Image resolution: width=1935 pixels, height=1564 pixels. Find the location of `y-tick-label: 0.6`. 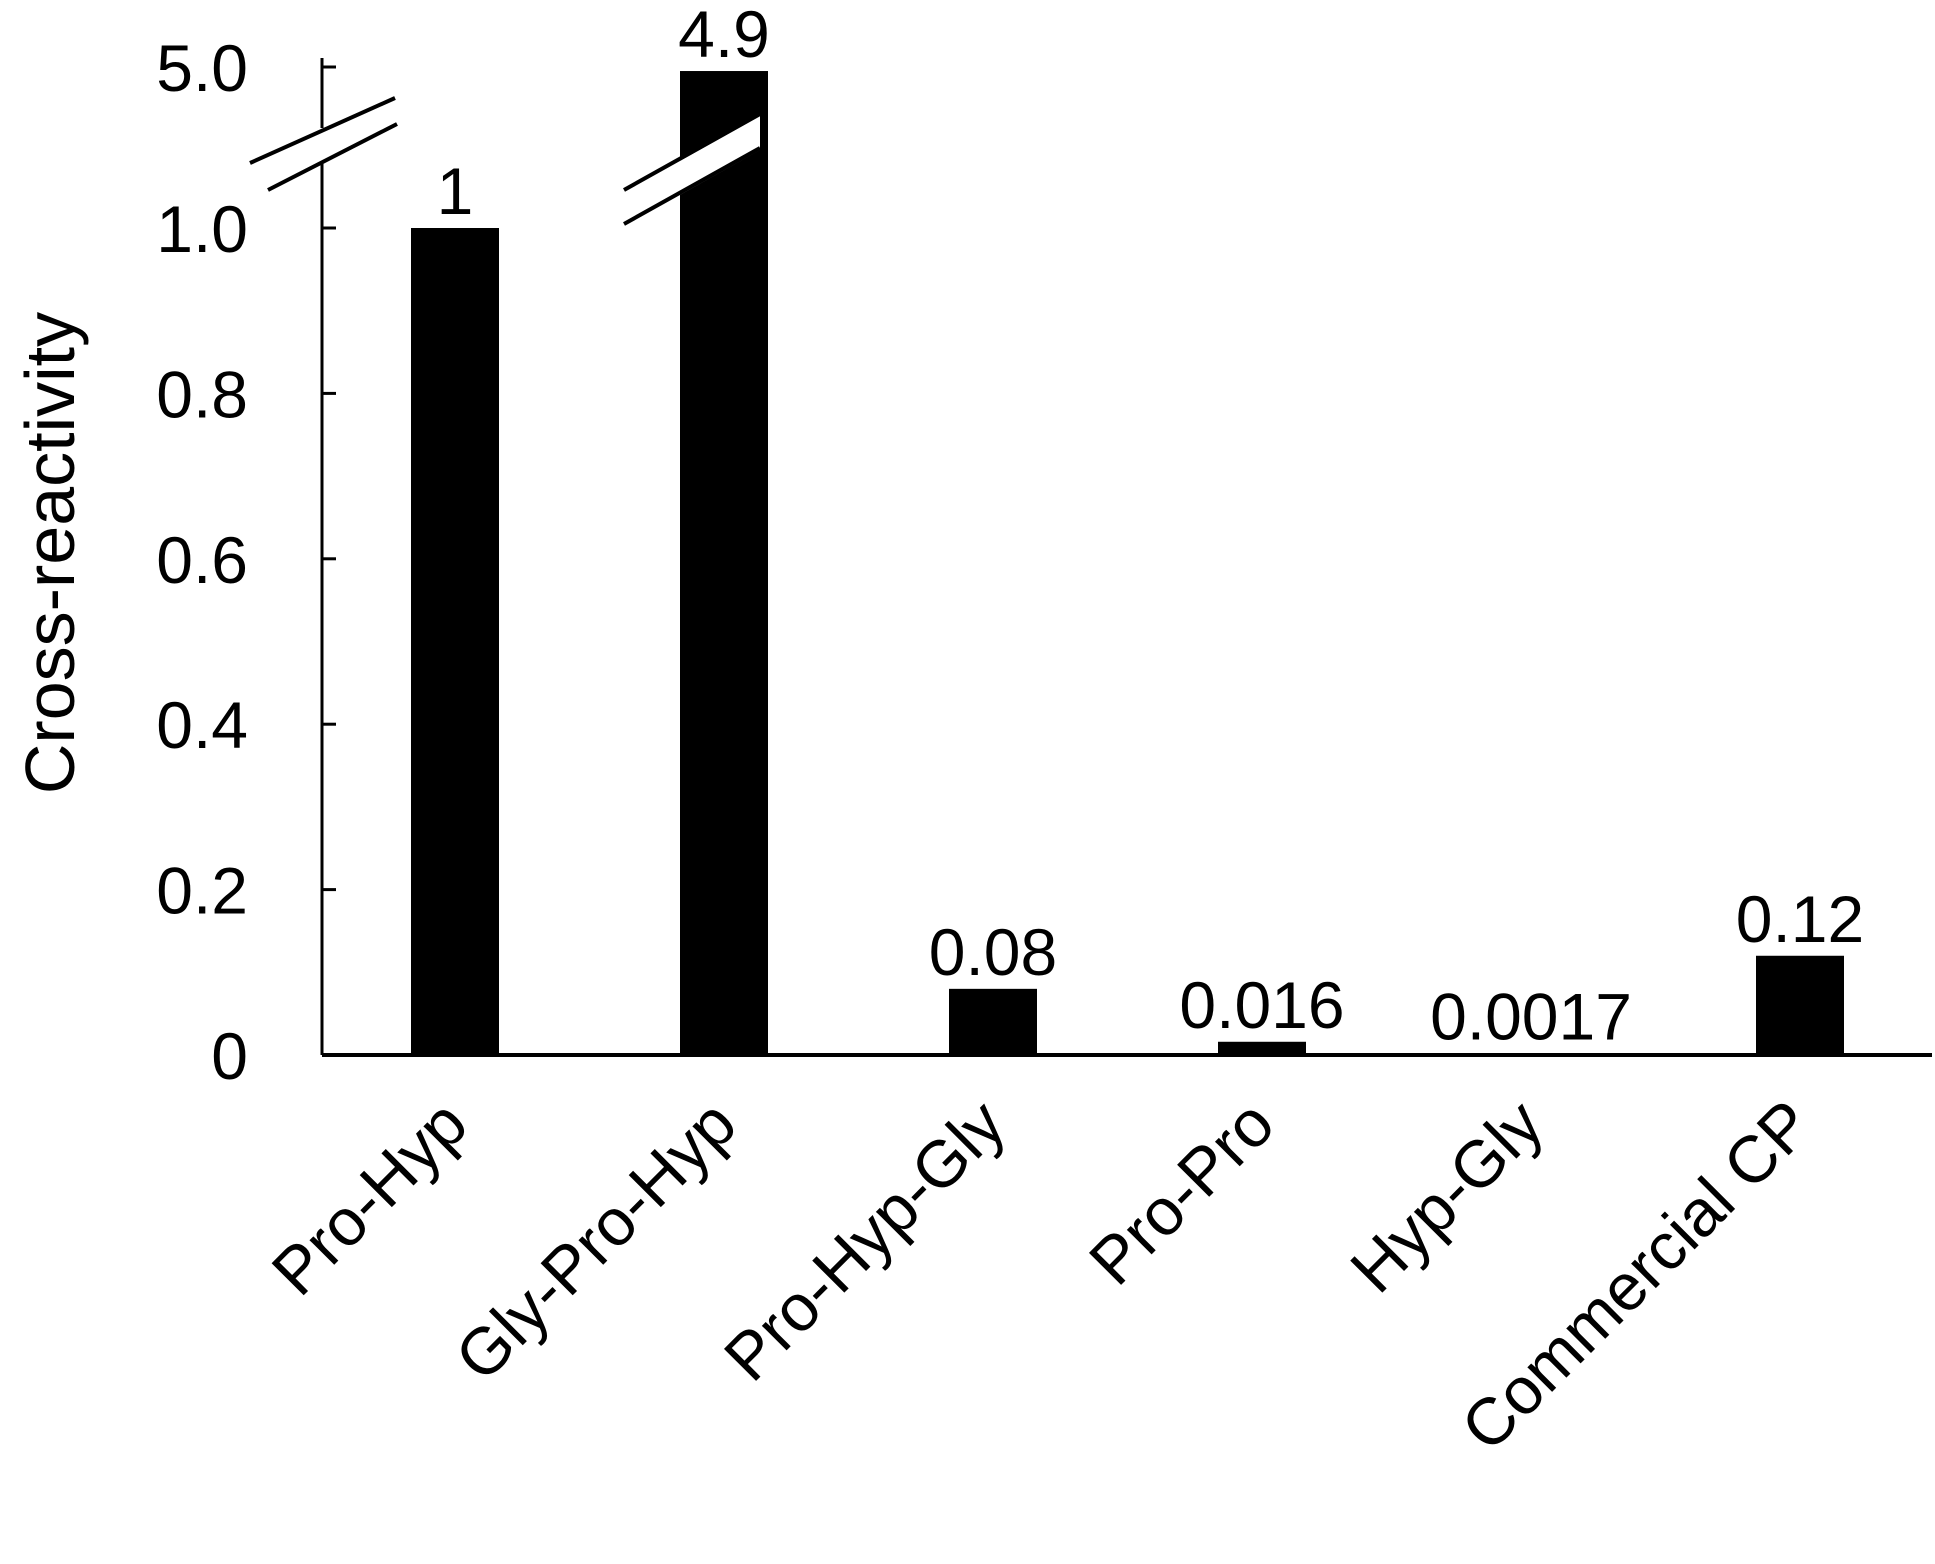

y-tick-label: 0.6 is located at coordinates (202, 560).